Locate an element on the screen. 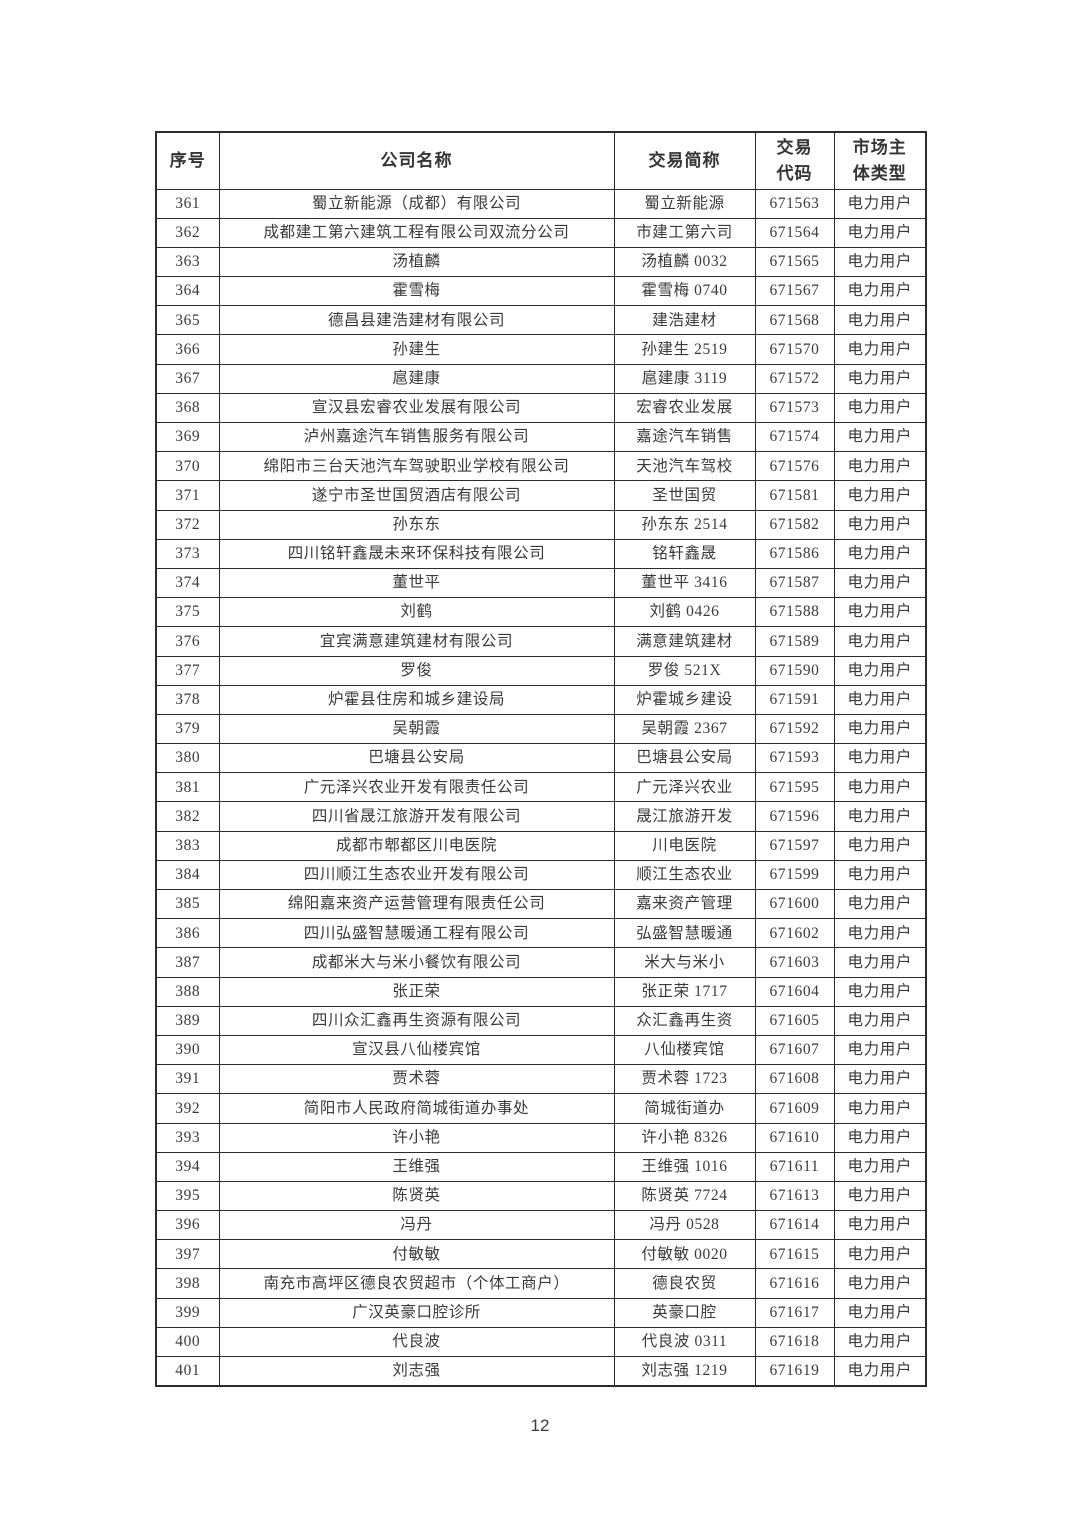 The width and height of the screenshot is (1080, 1528). table-row: 377 罗俊 罗俊 521X 671590 电力用户 is located at coordinates (541, 670).